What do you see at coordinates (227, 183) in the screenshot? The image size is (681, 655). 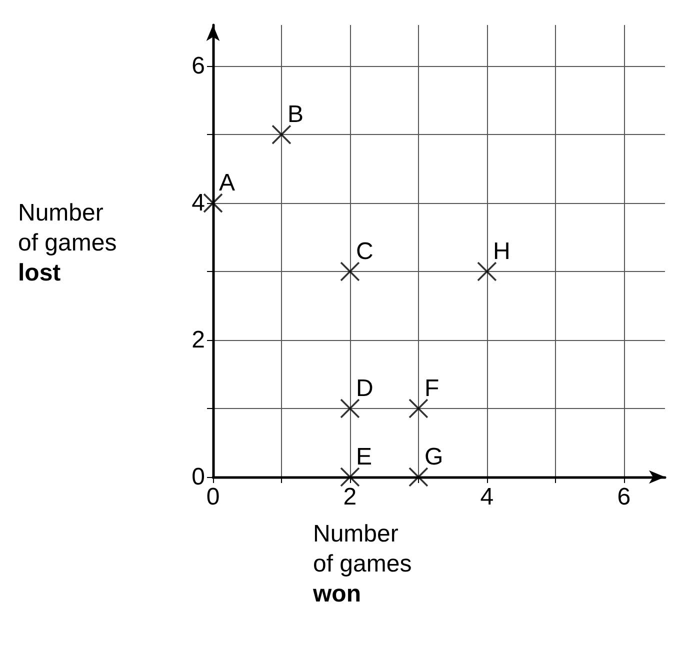 I see `annotation: A` at bounding box center [227, 183].